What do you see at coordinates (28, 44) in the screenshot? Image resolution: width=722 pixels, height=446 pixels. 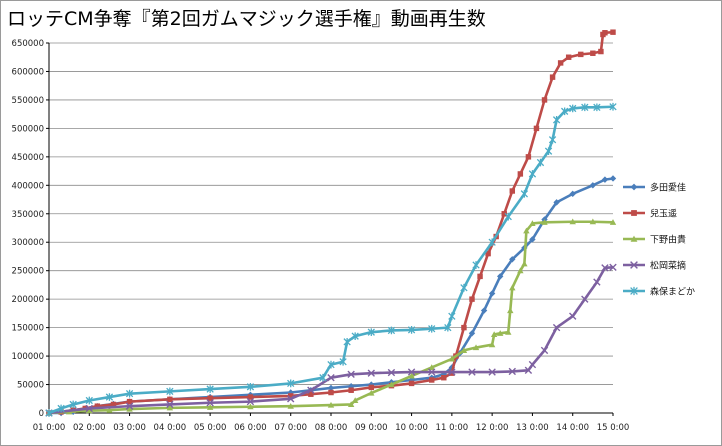 I see `y-tick-label: 650000` at bounding box center [28, 44].